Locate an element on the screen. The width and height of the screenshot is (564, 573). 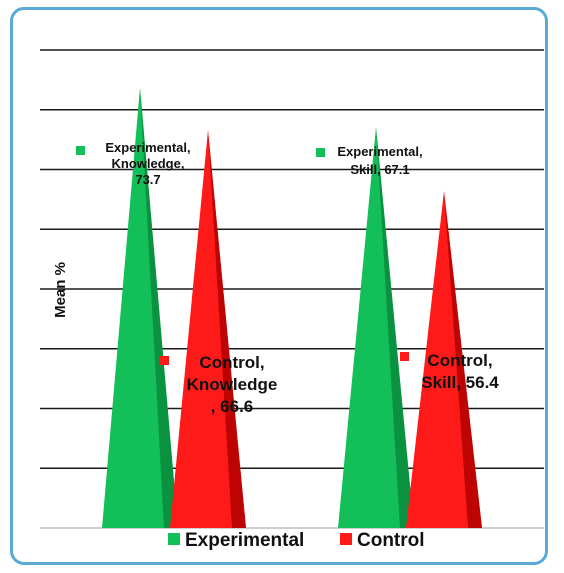
data-label-text: Knowledge is located at coordinates (232, 384).